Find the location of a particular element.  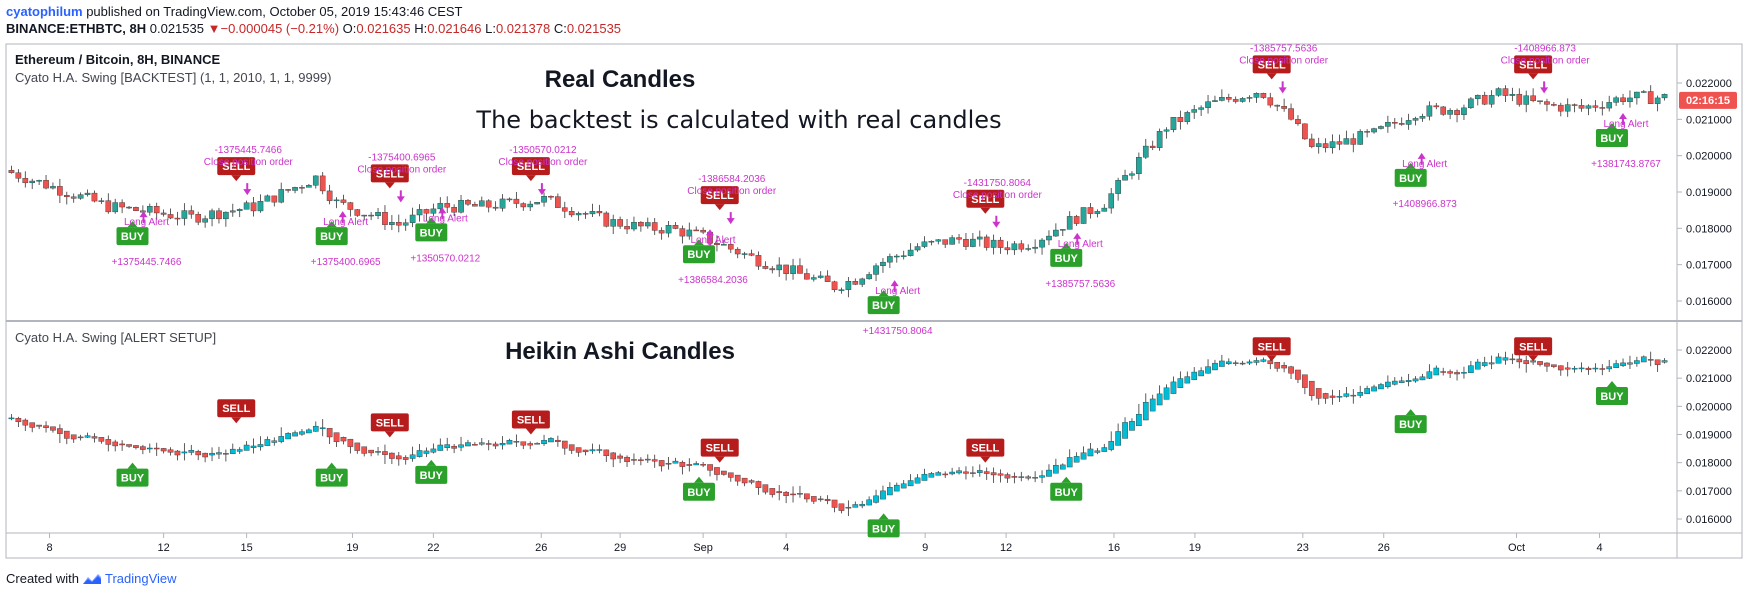

tradingview-link: TradingView is located at coordinates (140, 578).